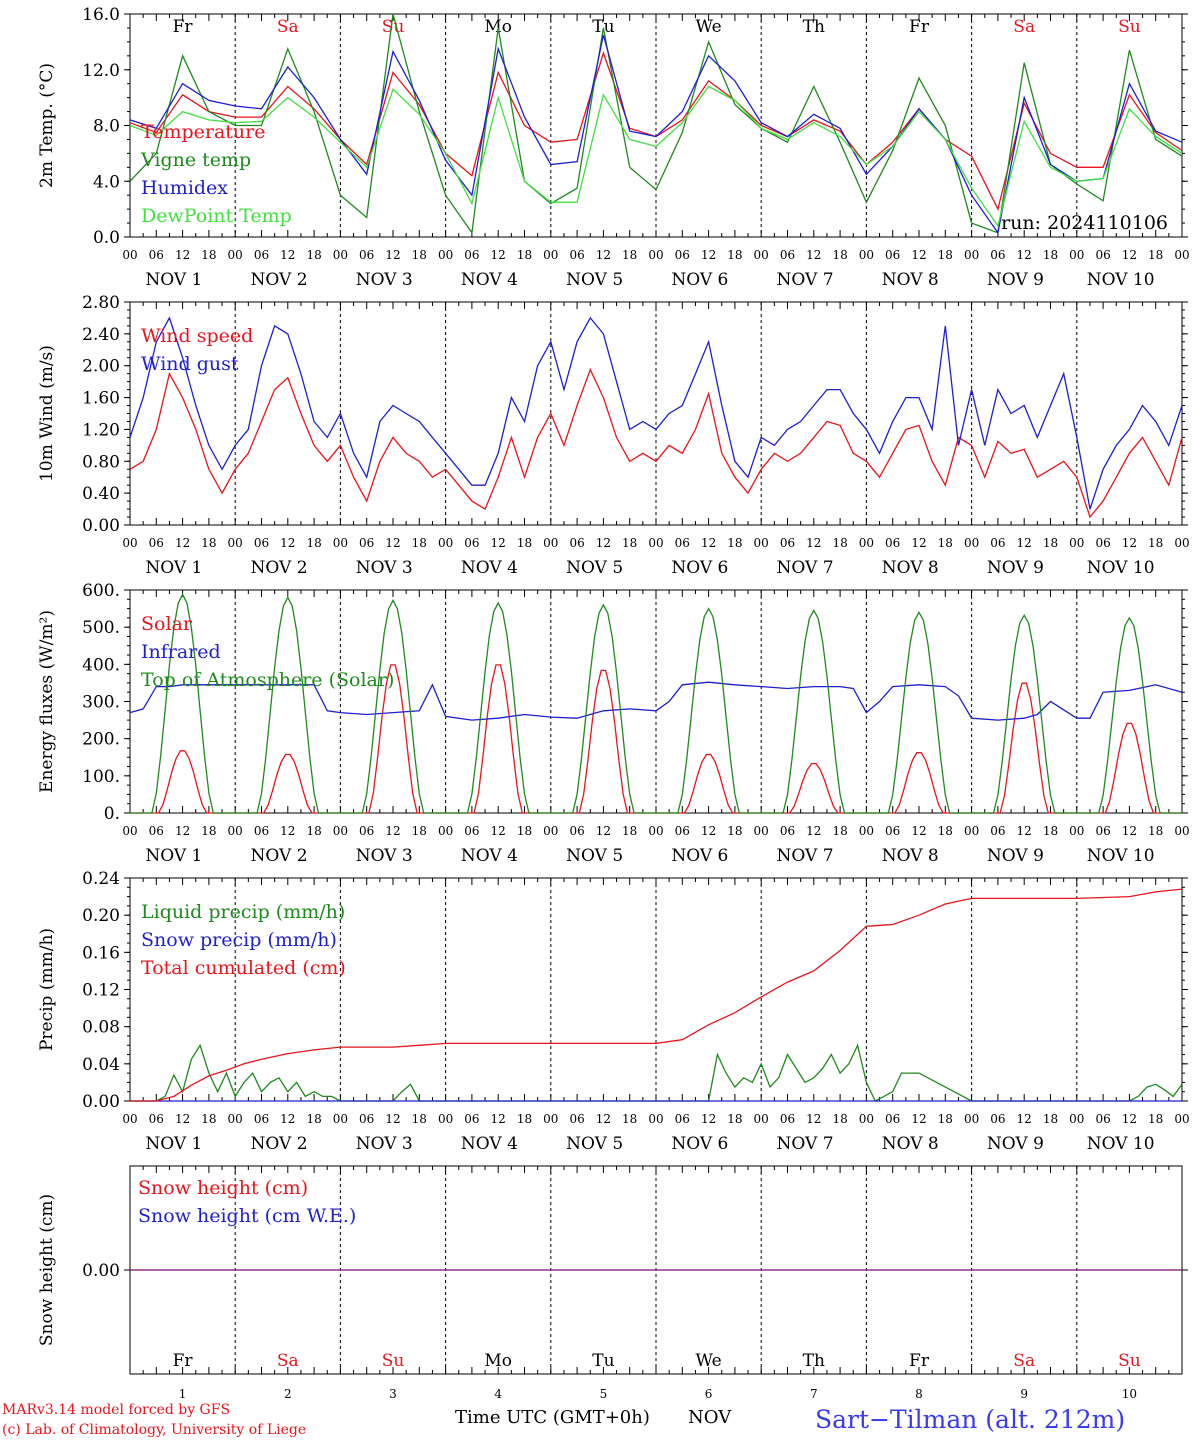  I want to click on y-tick-label: 600., so click(101, 591).